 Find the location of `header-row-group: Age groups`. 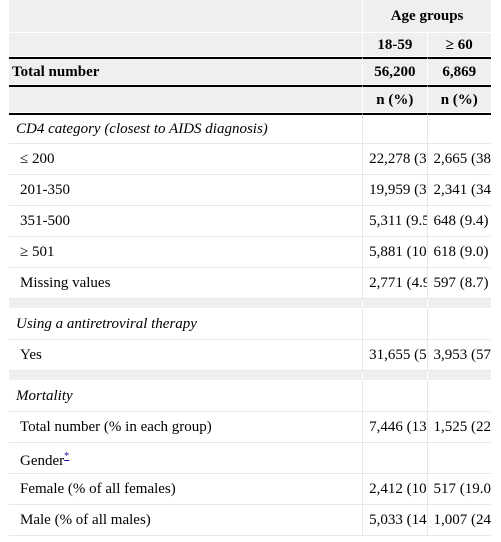

header-row-group: Age groups is located at coordinates (250, 16).